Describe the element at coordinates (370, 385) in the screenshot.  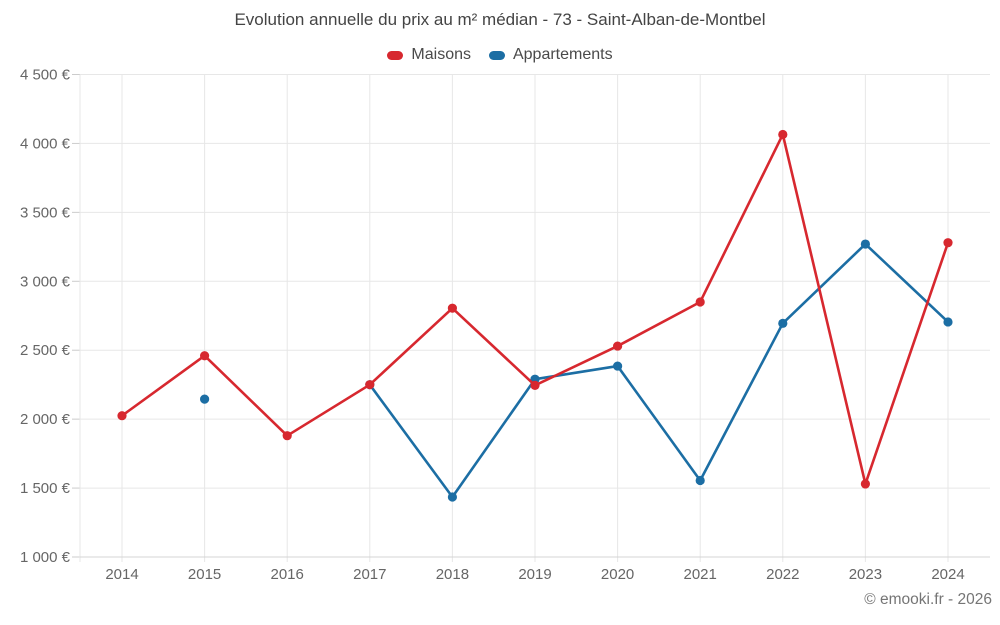
I see `data-point-maisons-2017` at that location.